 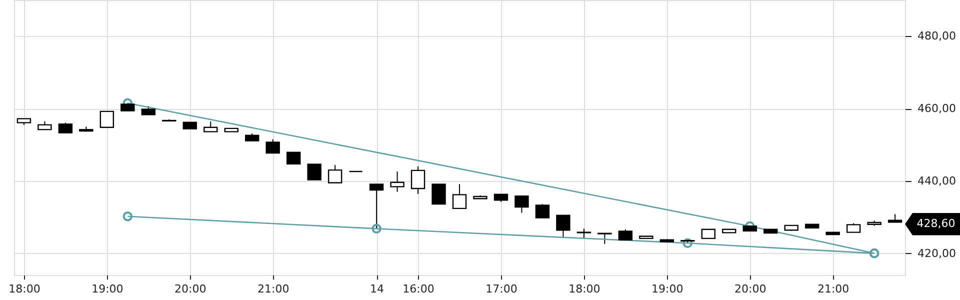 I want to click on x-tick-label: 16:00, so click(x=418, y=289).